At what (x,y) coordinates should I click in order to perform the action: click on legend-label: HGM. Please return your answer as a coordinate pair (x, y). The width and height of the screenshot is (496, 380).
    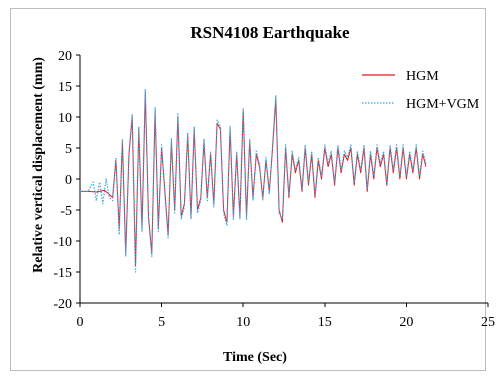
    Looking at the image, I should click on (422, 76).